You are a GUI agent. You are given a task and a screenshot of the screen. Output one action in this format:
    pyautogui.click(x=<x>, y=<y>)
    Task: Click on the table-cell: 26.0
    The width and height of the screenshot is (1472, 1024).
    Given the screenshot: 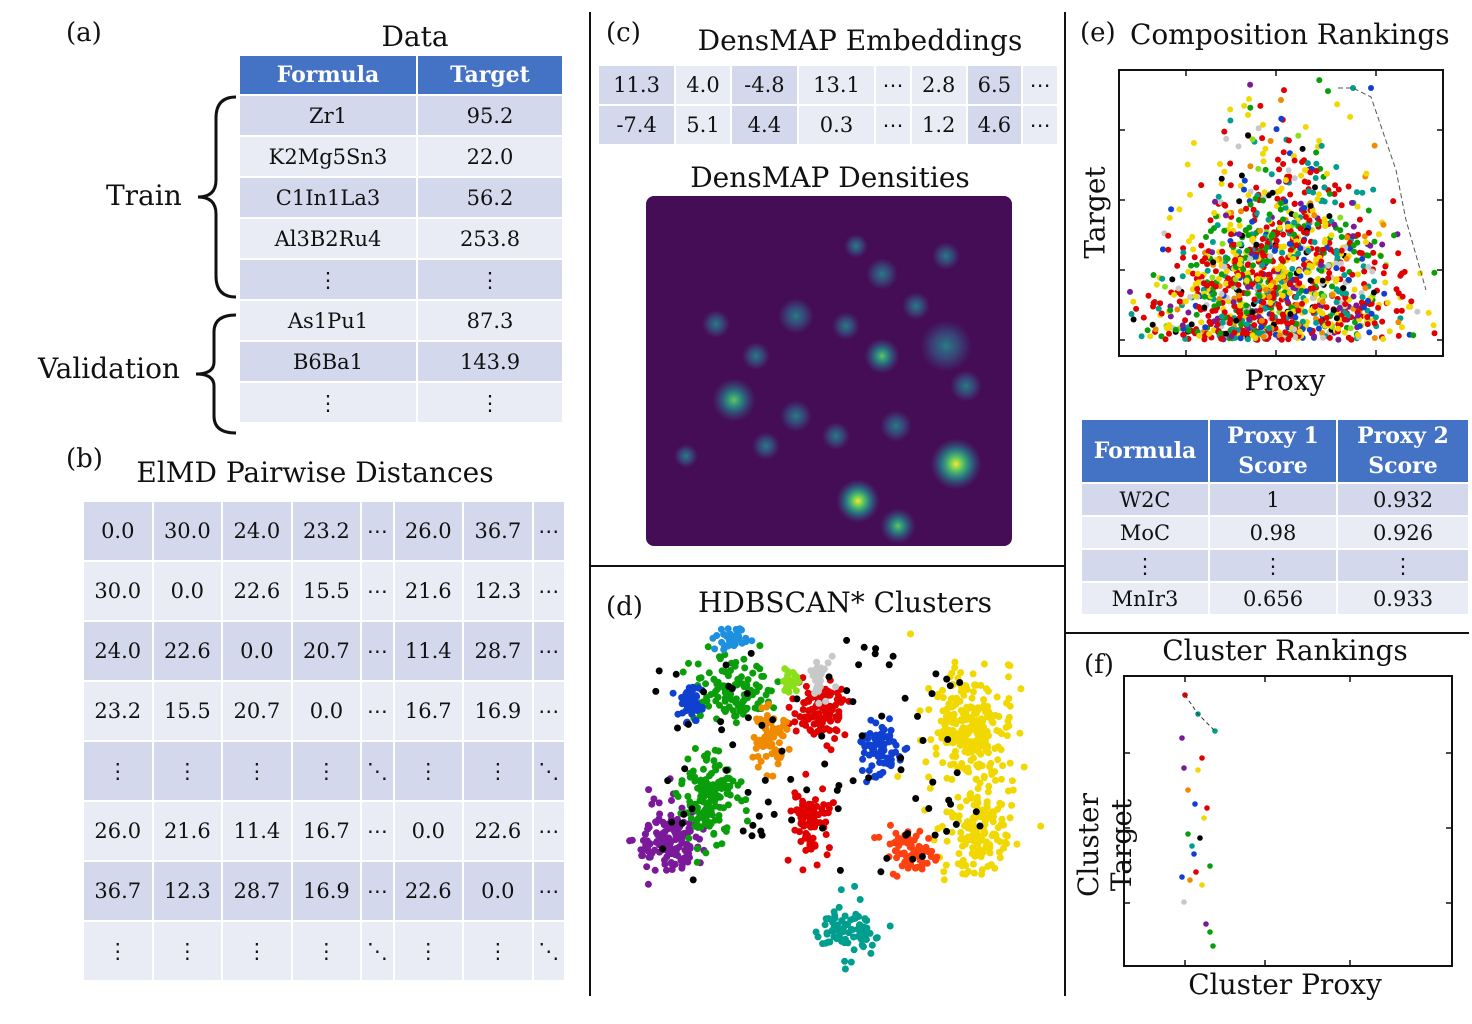 What is the action you would take?
    pyautogui.click(x=118, y=831)
    